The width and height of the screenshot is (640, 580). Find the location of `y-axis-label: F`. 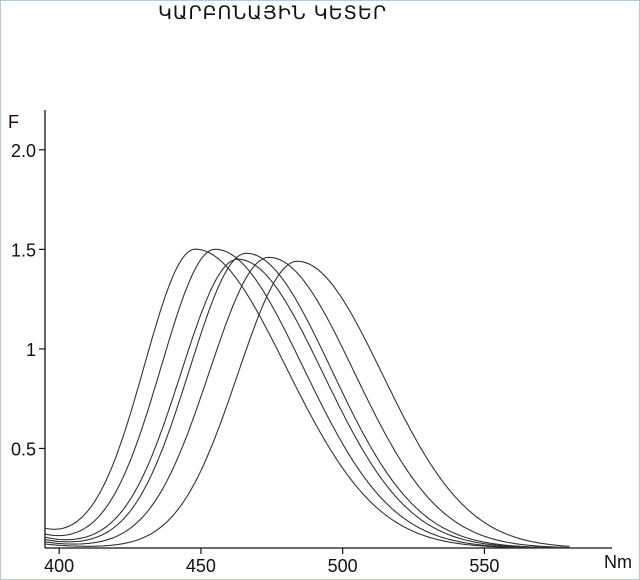

y-axis-label: F is located at coordinates (13, 122).